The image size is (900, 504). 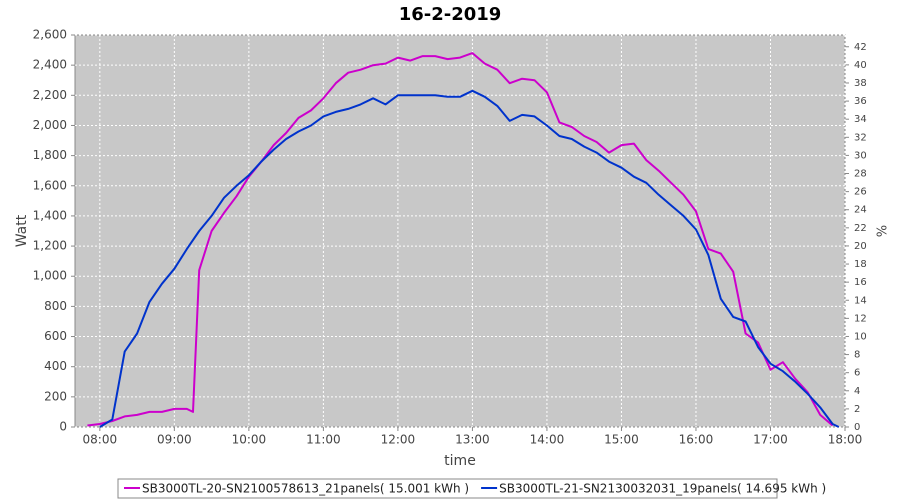 I want to click on y2-tick-label: 36, so click(x=860, y=101).